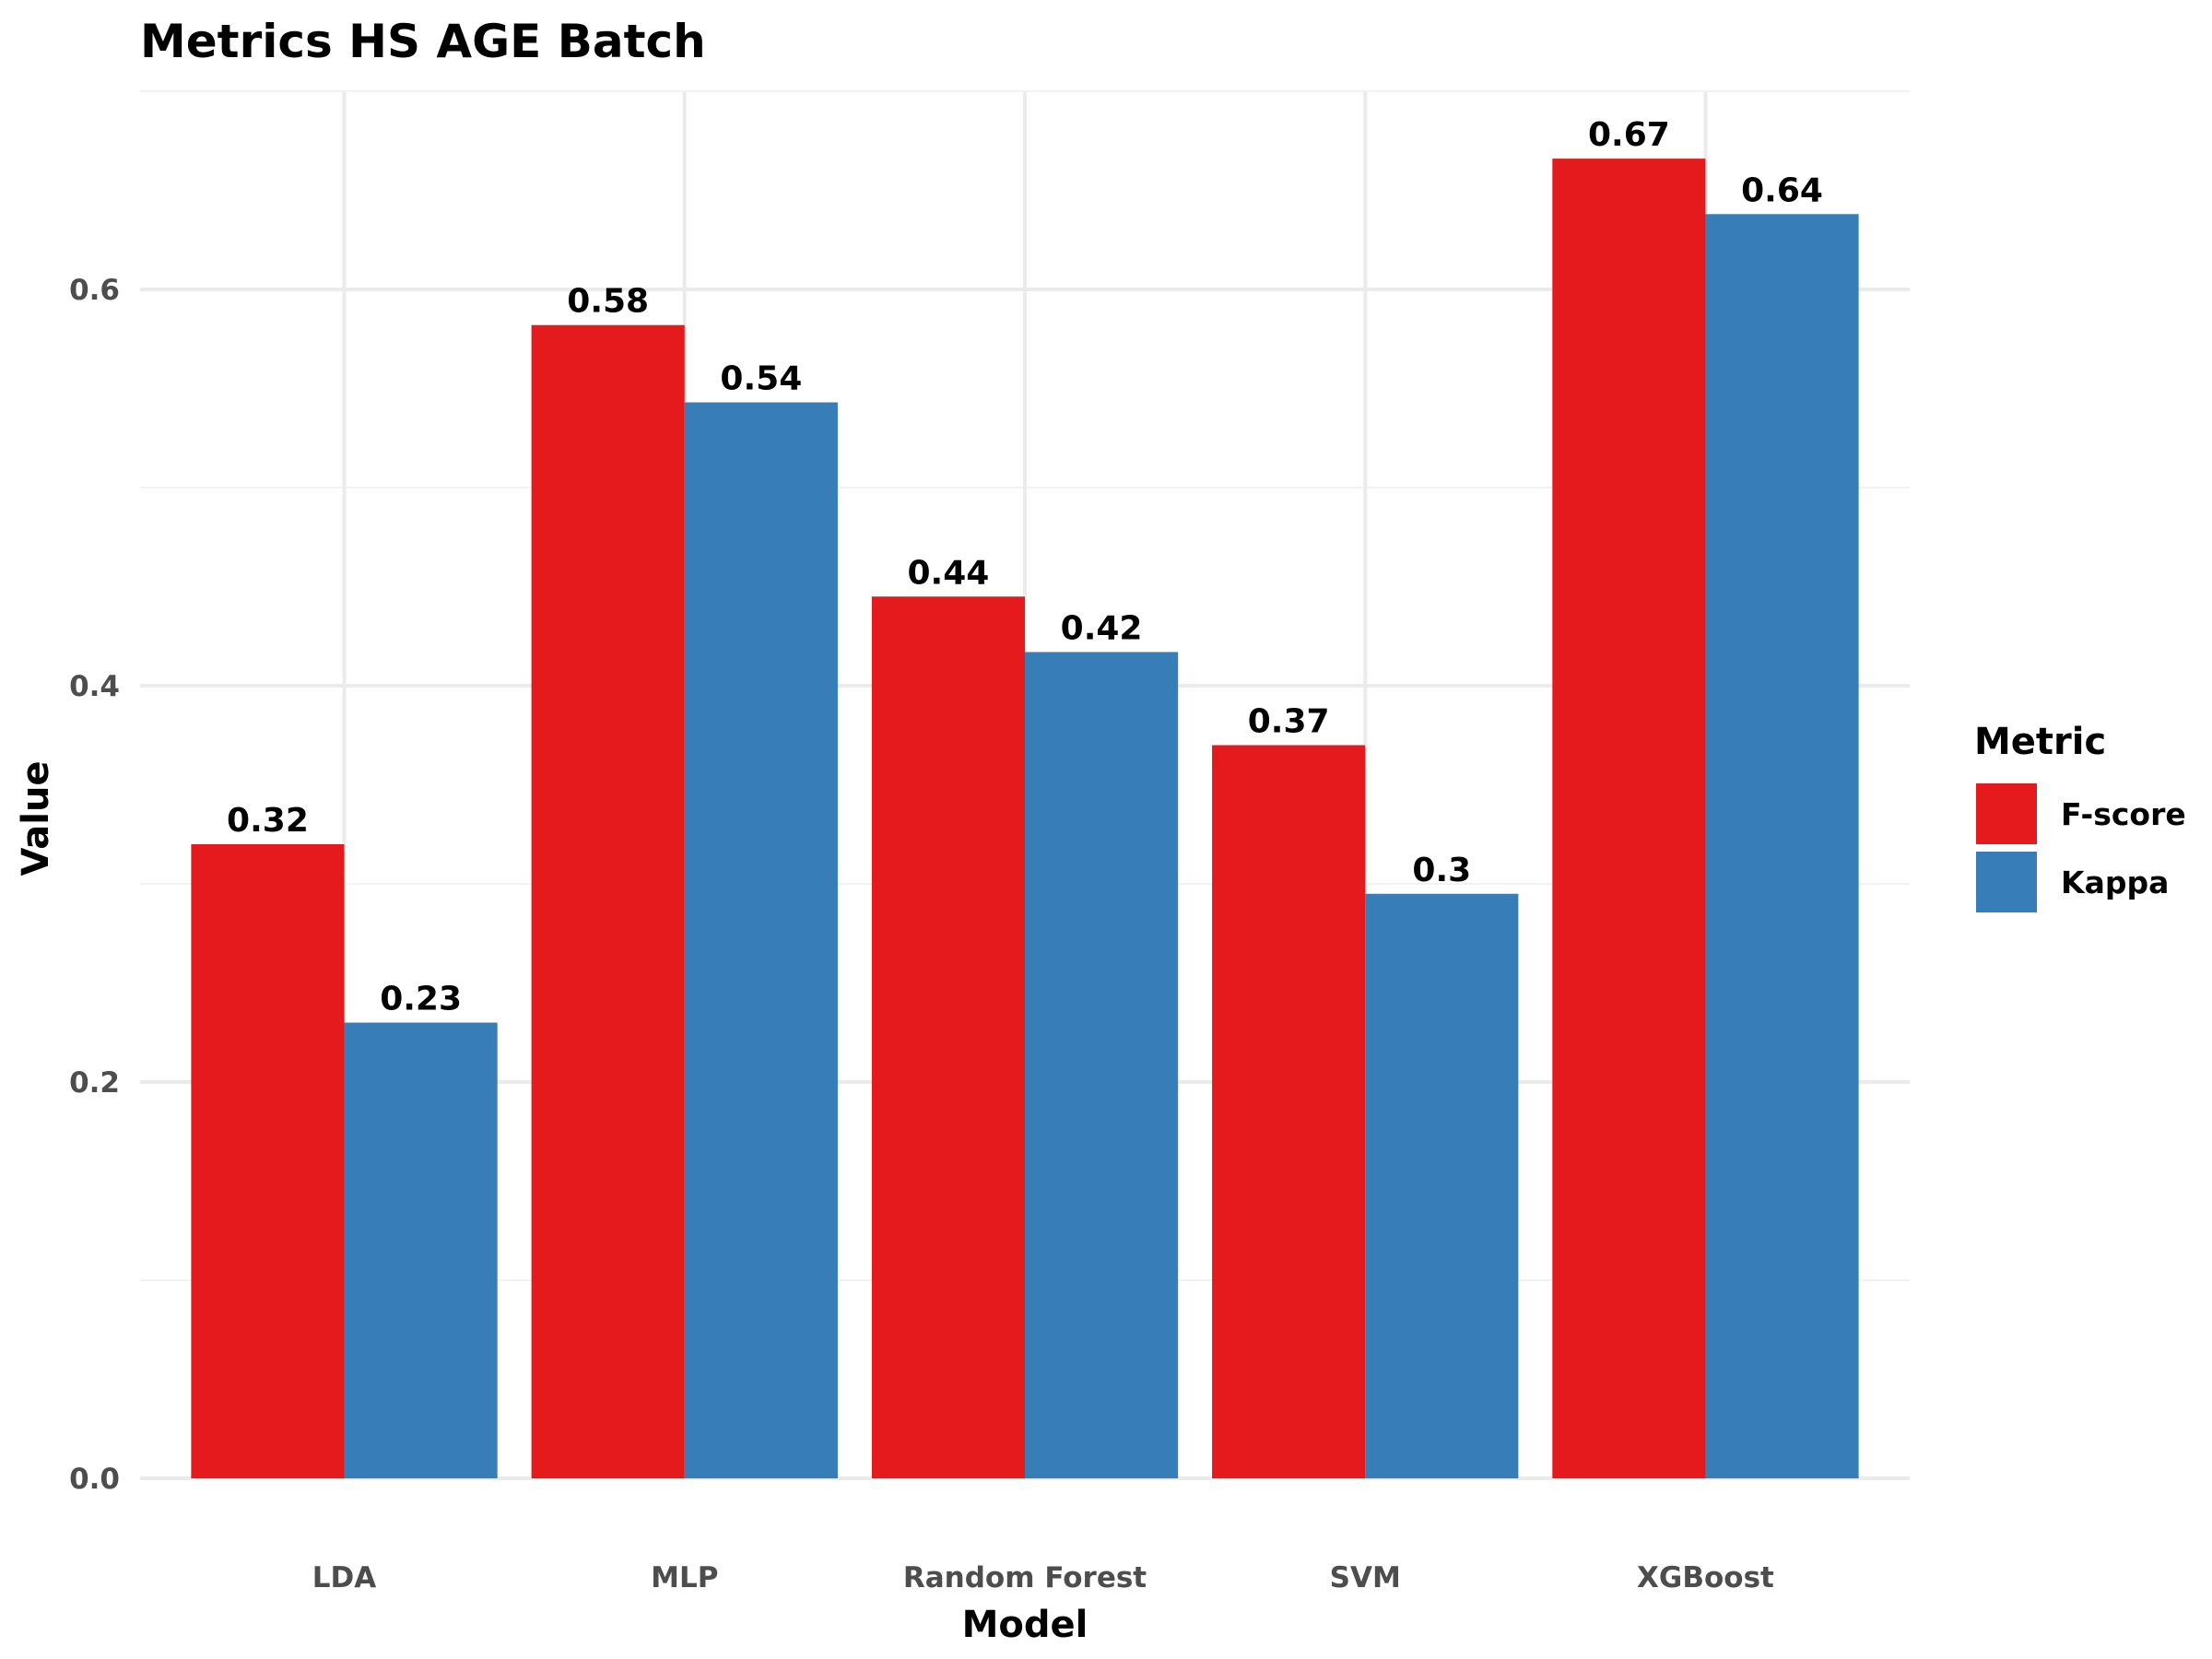 The width and height of the screenshot is (2212, 1659). Describe the element at coordinates (268, 821) in the screenshot. I see `data-label: 0.32` at that location.